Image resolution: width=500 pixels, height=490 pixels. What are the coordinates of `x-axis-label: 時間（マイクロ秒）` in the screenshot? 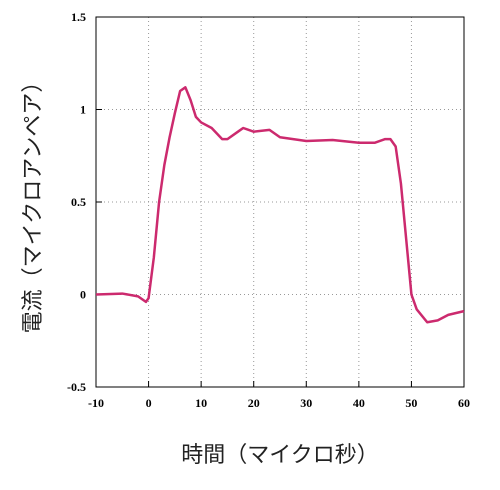 It's located at (280, 455).